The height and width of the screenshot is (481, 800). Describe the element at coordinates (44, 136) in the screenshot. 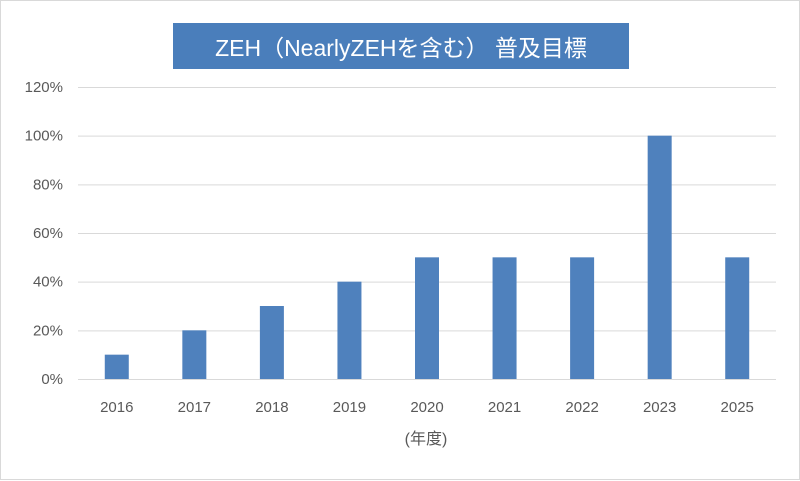

I see `y-tick-label: 100%` at that location.